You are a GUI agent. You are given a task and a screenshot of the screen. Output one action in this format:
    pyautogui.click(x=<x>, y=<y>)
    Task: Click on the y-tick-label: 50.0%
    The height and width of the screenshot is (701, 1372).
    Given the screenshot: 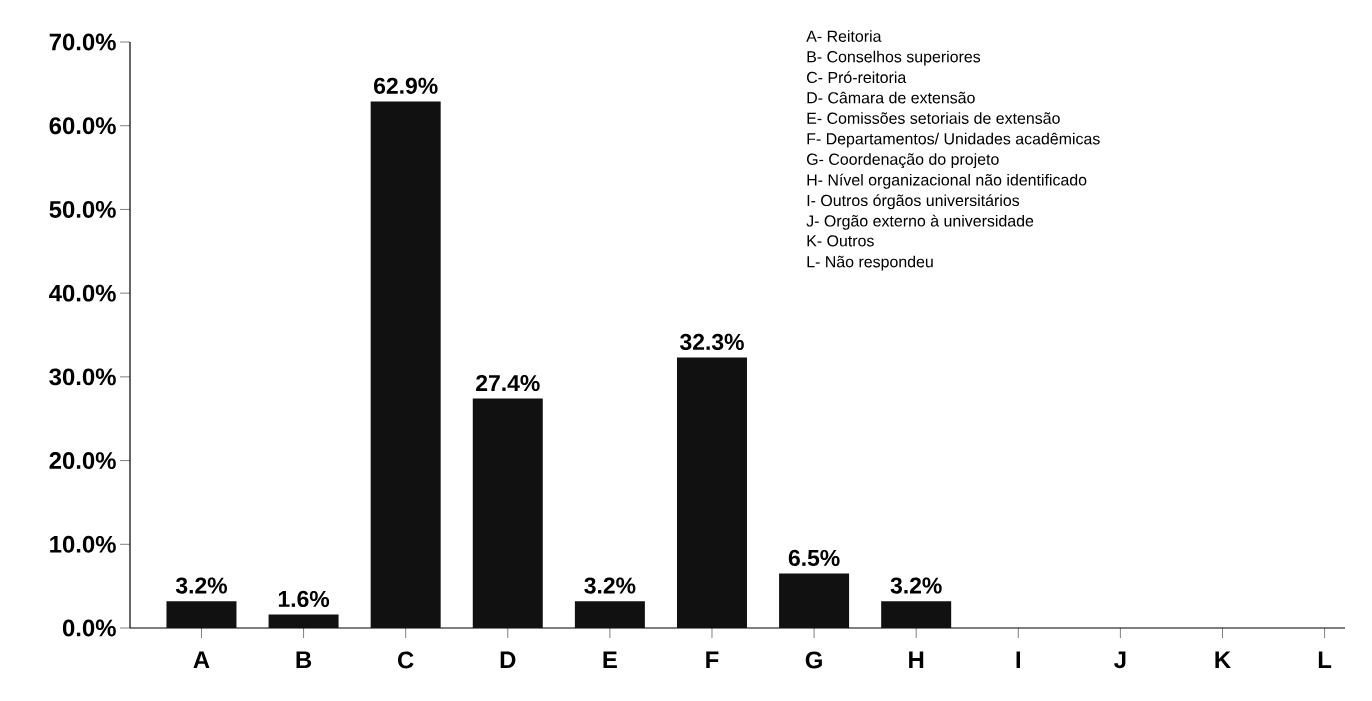 What is the action you would take?
    pyautogui.click(x=82, y=209)
    